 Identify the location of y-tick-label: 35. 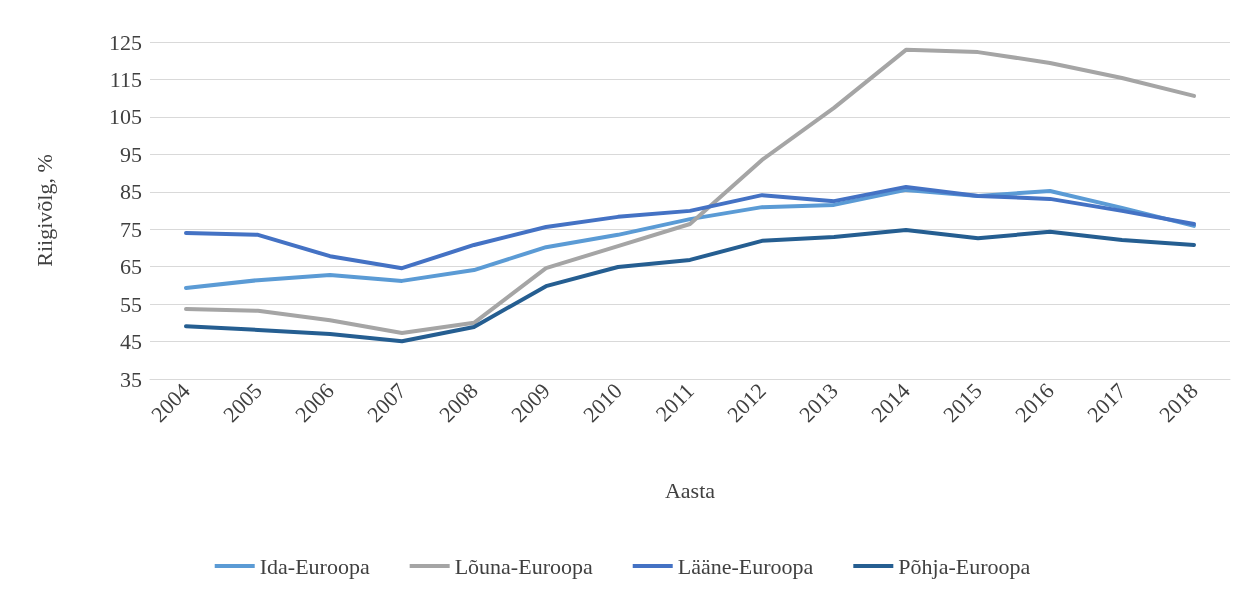
(131, 379).